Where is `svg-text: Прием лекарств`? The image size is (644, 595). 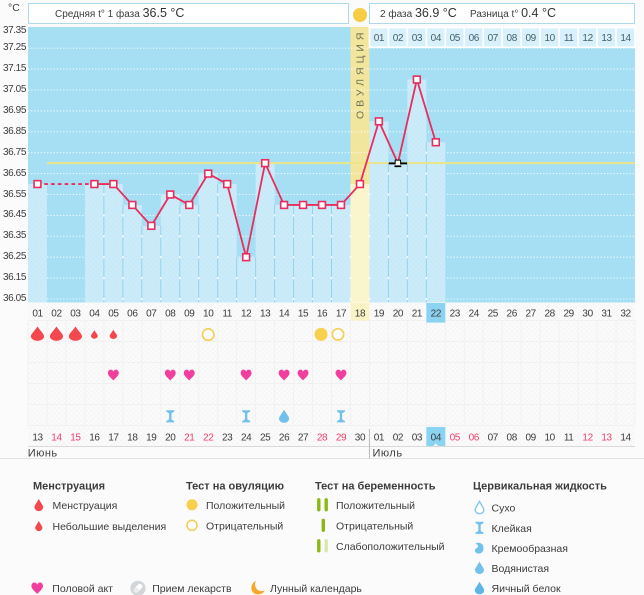 svg-text: Прием лекарств is located at coordinates (192, 589).